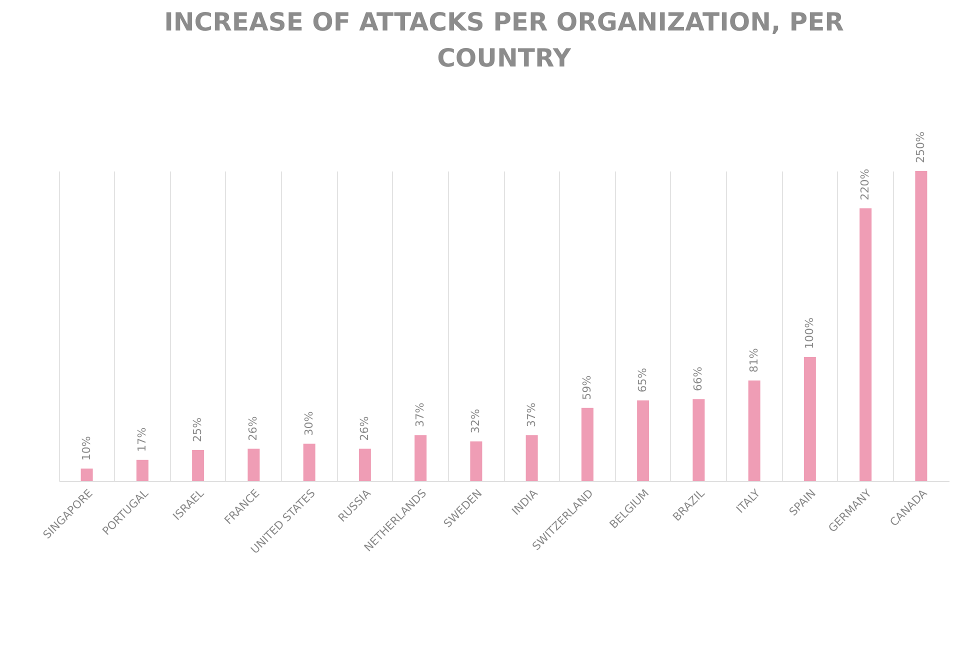 The image size is (960, 647). Describe the element at coordinates (141, 439) in the screenshot. I see `data-label: 17%` at that location.